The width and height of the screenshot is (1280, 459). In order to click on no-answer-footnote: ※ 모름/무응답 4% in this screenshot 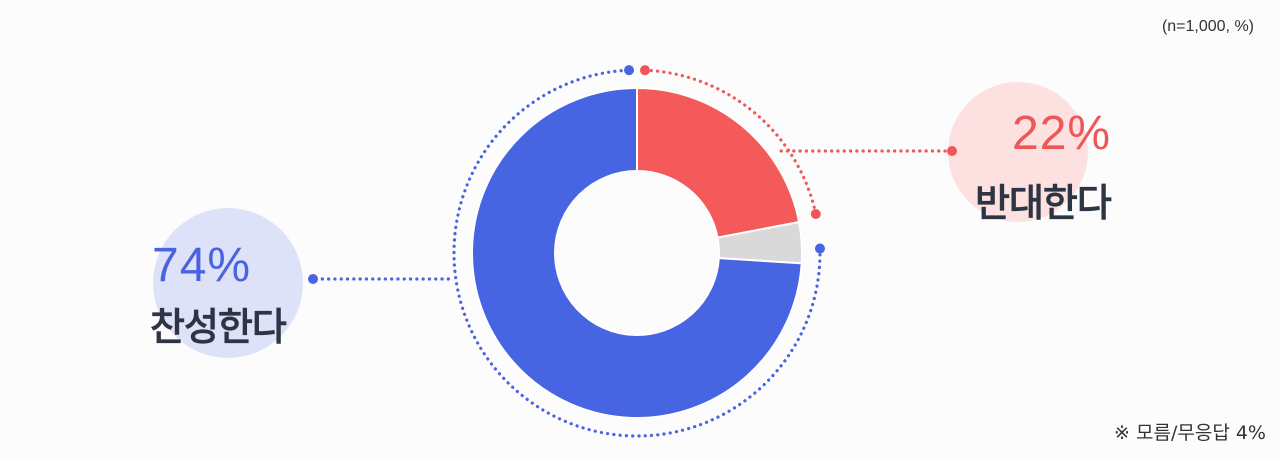, I will do `click(1190, 433)`.